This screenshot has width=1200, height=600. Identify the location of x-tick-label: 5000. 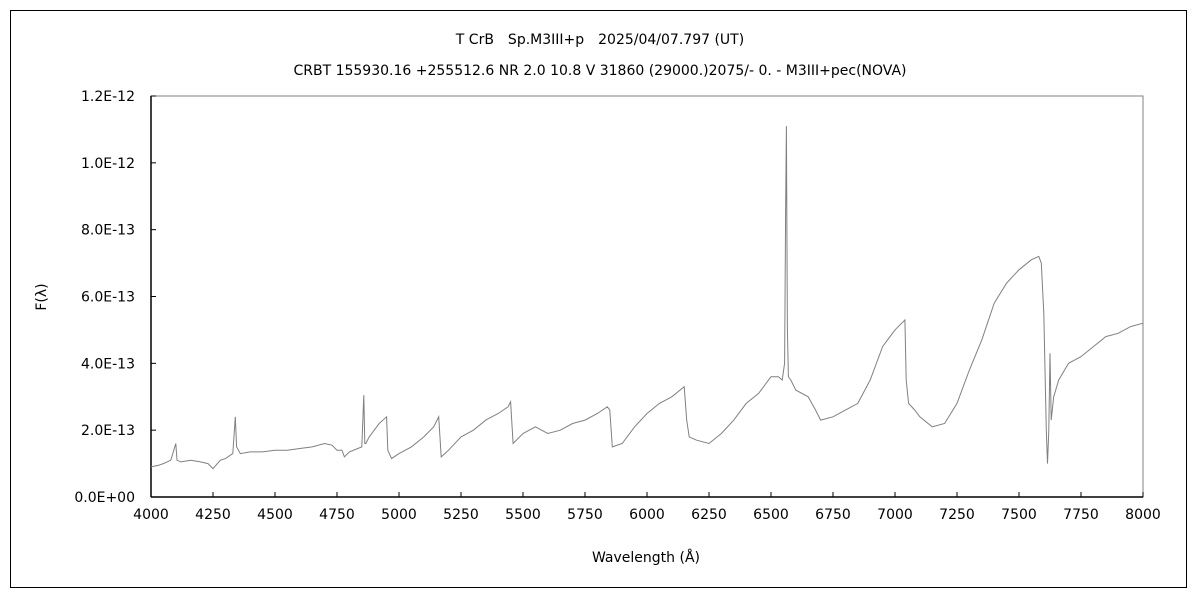
(399, 515).